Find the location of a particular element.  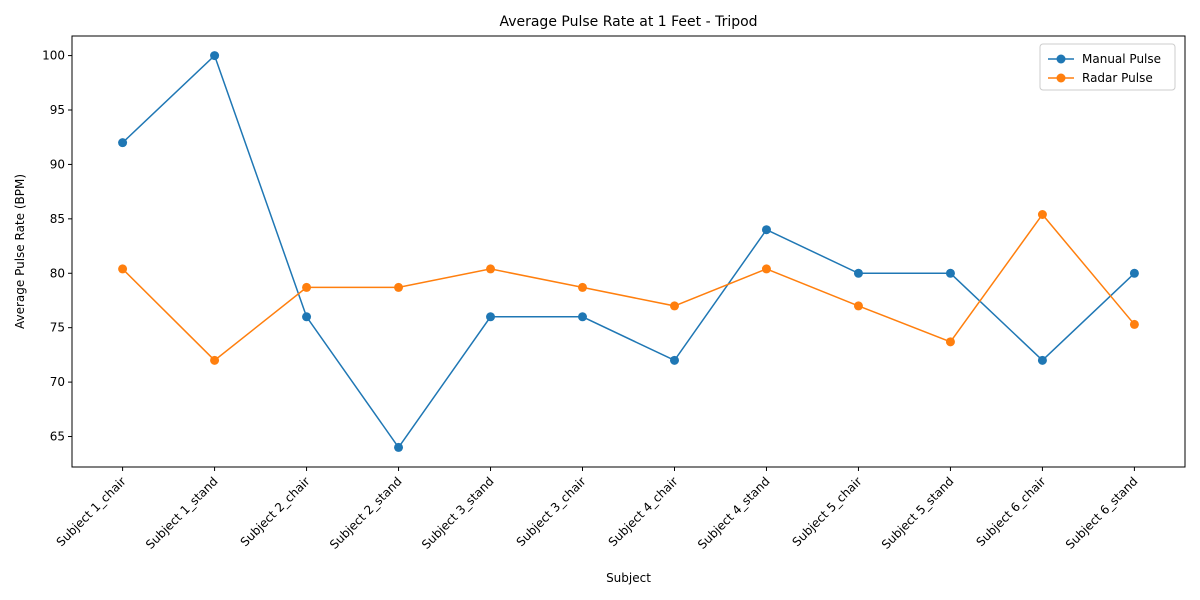

y-axis-label: Average Pulse Rate (BPM) is located at coordinates (20, 251).